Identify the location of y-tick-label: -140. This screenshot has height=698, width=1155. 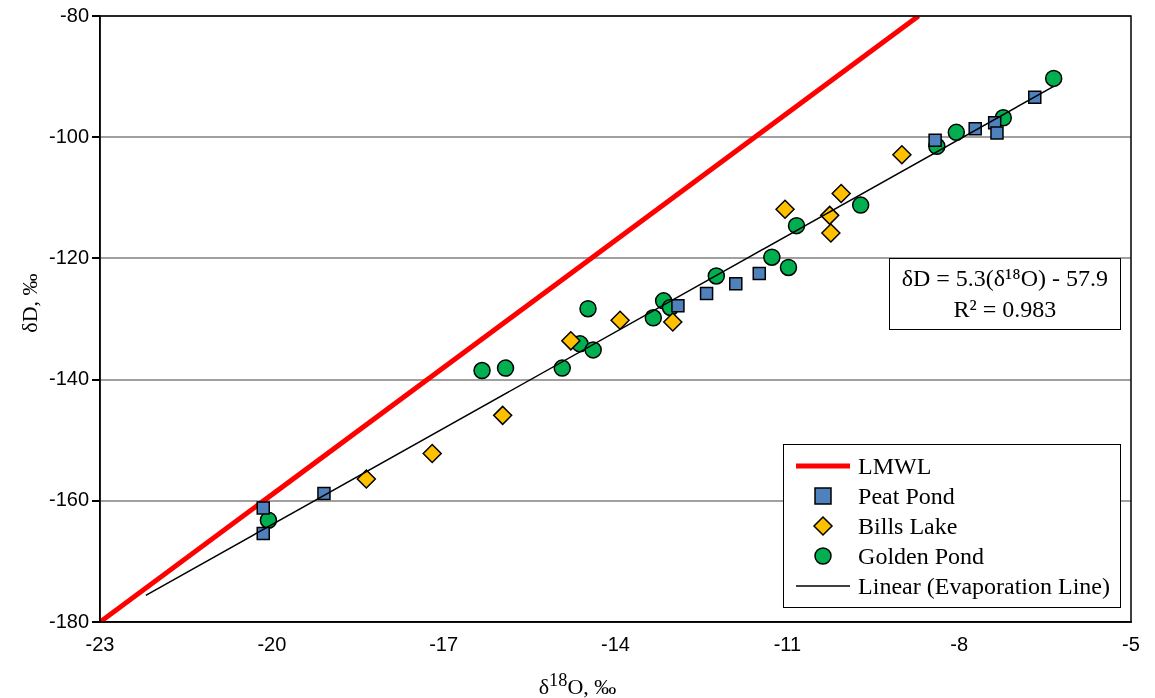
(68, 378).